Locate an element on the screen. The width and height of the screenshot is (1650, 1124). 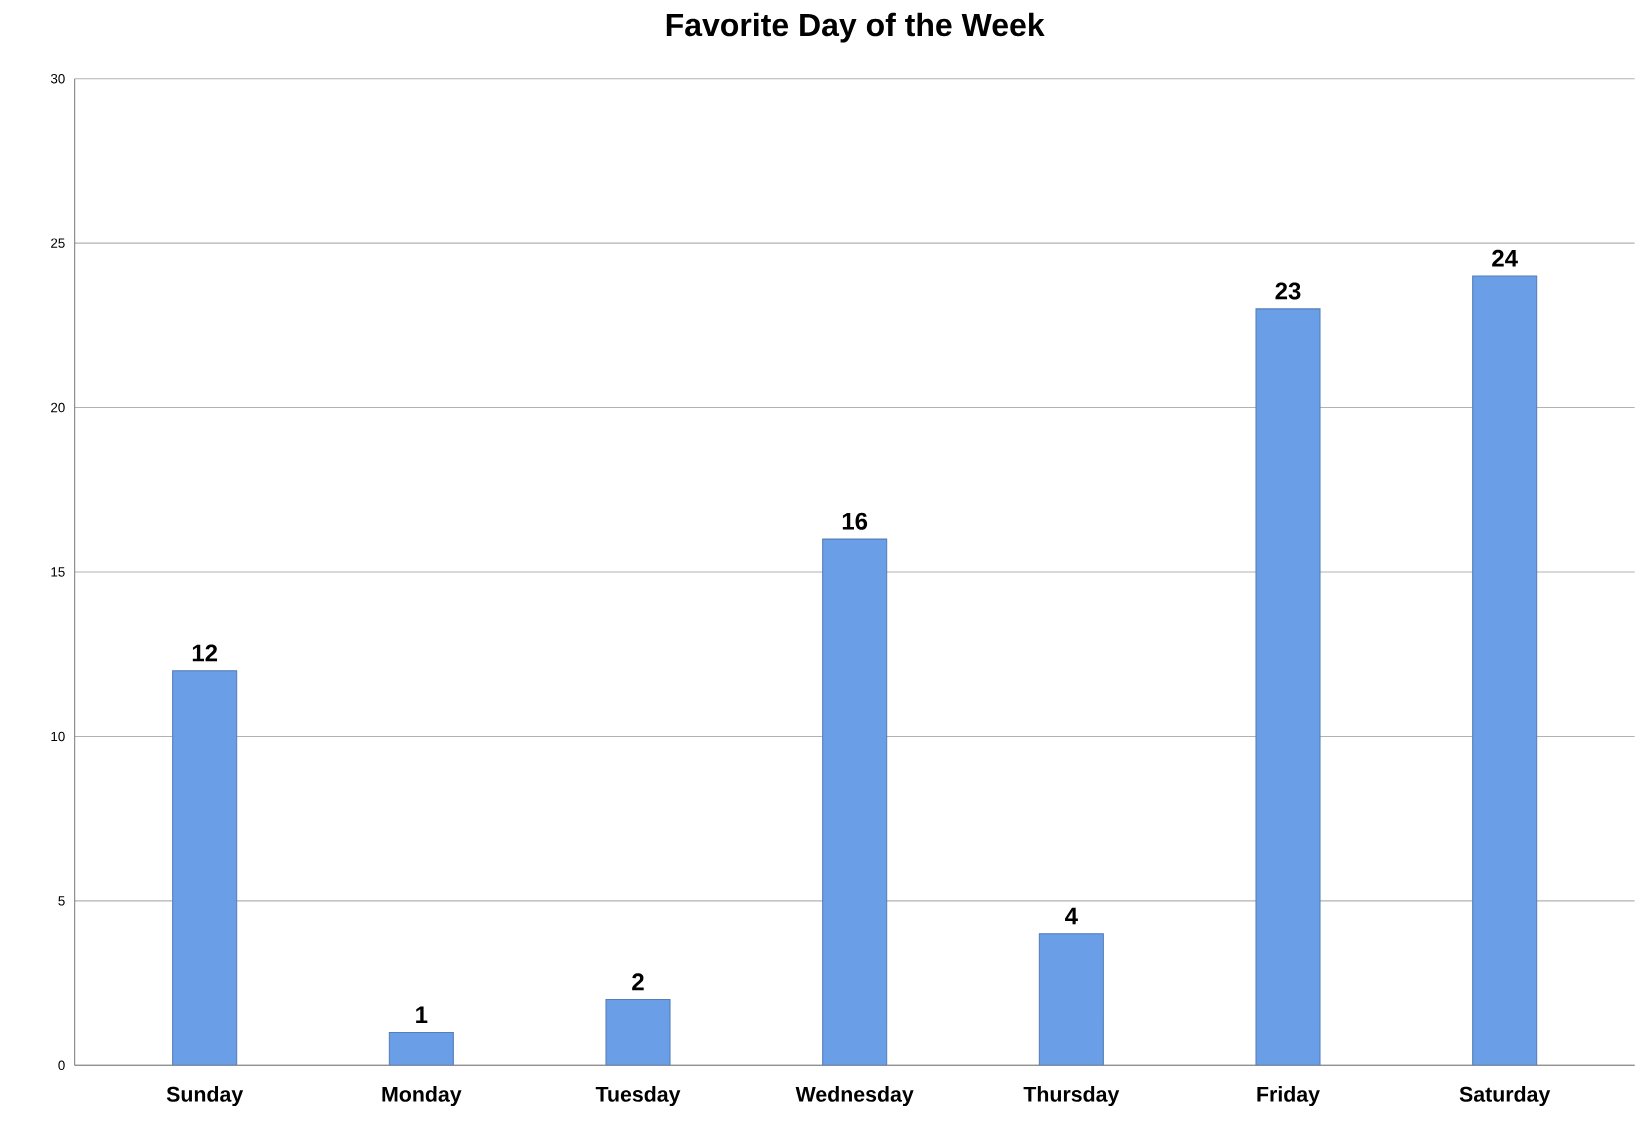
x-tick-label: Thursday is located at coordinates (1071, 1096).